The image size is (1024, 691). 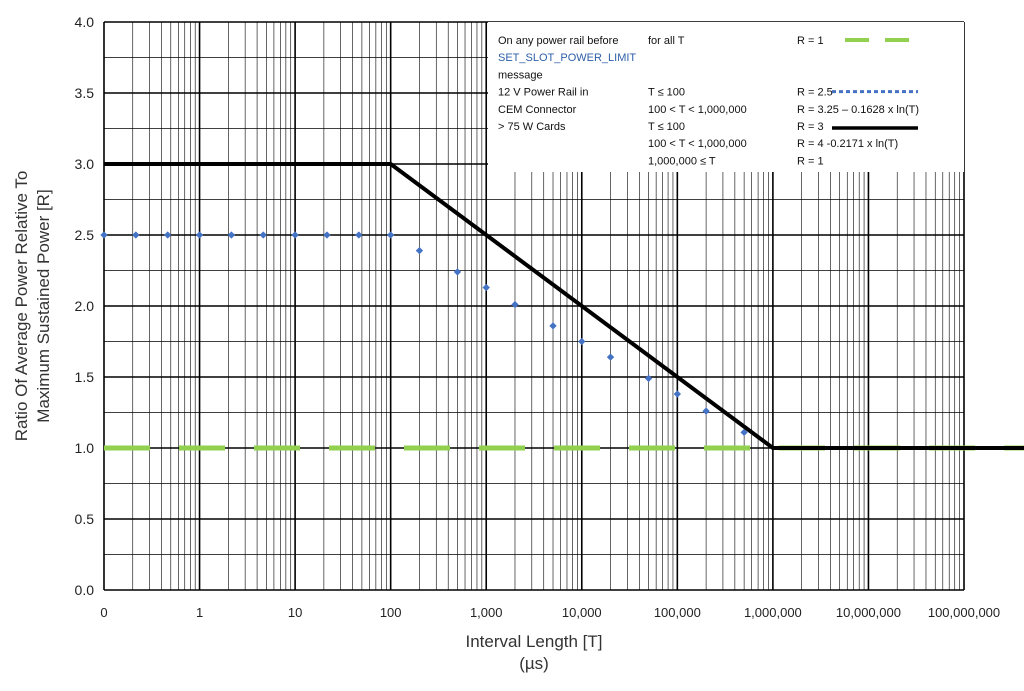 What do you see at coordinates (534, 663) in the screenshot?
I see `x-axis-unit: (µs)` at bounding box center [534, 663].